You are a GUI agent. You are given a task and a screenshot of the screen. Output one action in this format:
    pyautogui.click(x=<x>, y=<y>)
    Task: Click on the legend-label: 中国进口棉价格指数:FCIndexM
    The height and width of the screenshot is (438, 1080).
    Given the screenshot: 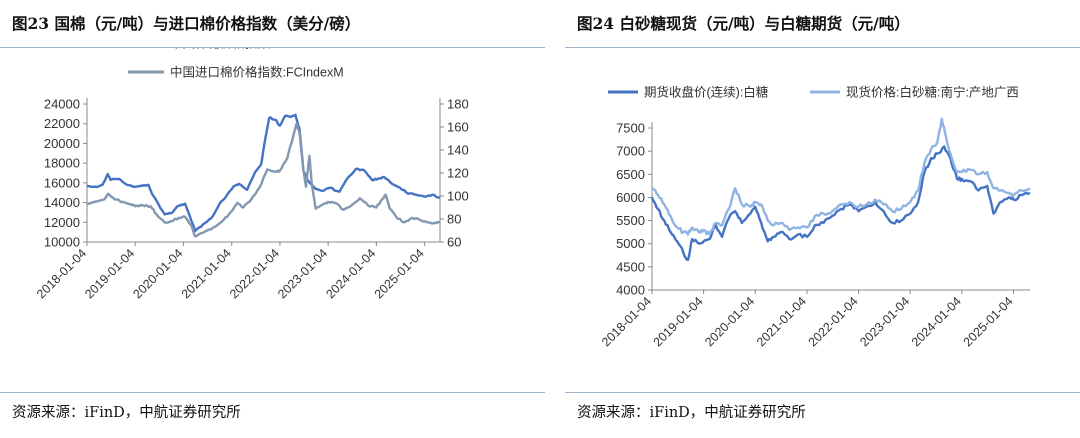 What is the action you would take?
    pyautogui.click(x=257, y=72)
    